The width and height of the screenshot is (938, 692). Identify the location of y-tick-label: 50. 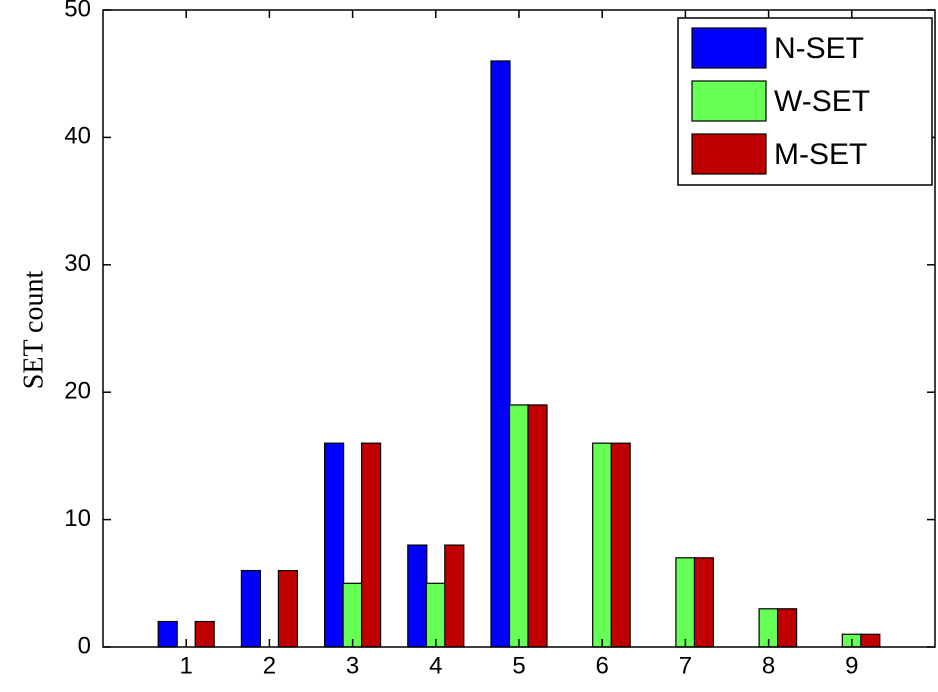
(77, 11).